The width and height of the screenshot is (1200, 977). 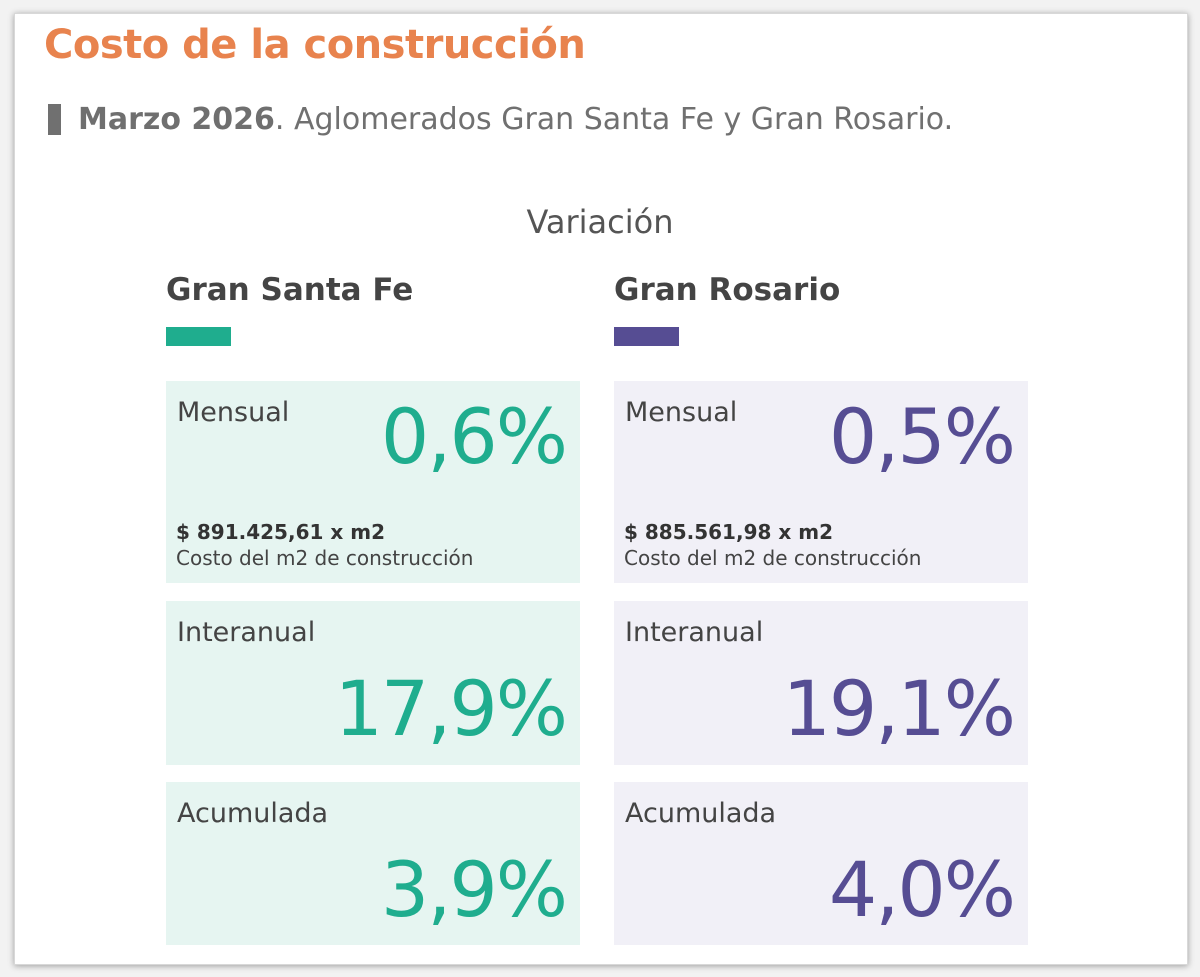 I want to click on card-rosario-acumulada: Acumulada 4,0%, so click(x=821, y=863).